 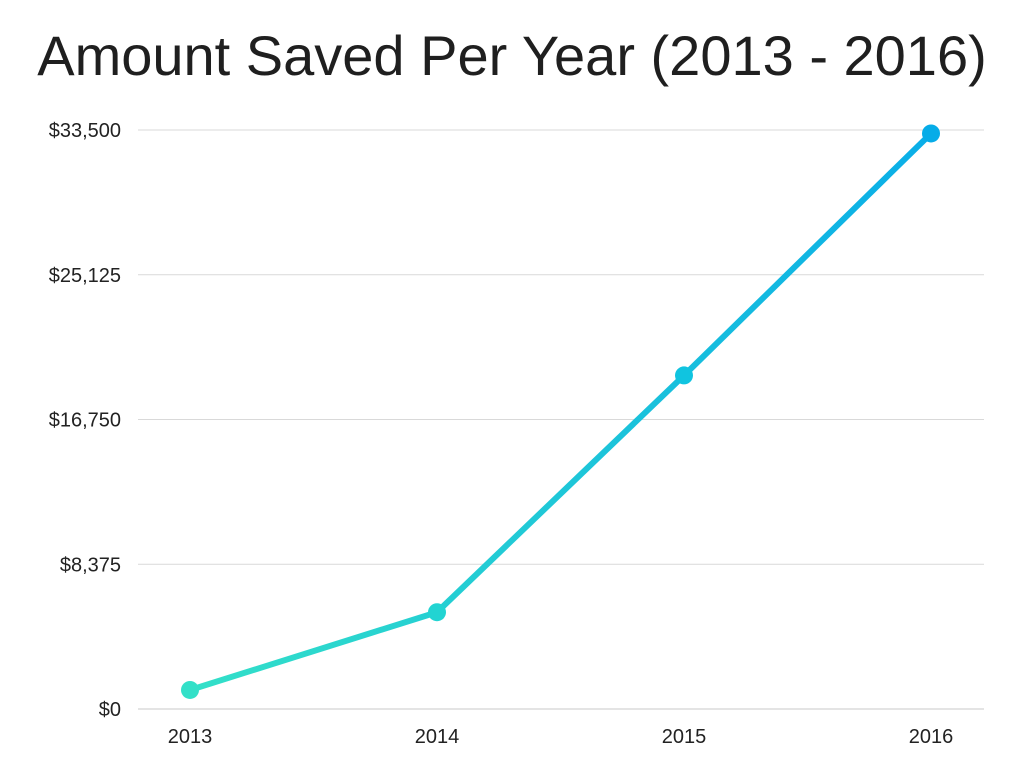 What do you see at coordinates (190, 737) in the screenshot?
I see `x-tick-label: 2013` at bounding box center [190, 737].